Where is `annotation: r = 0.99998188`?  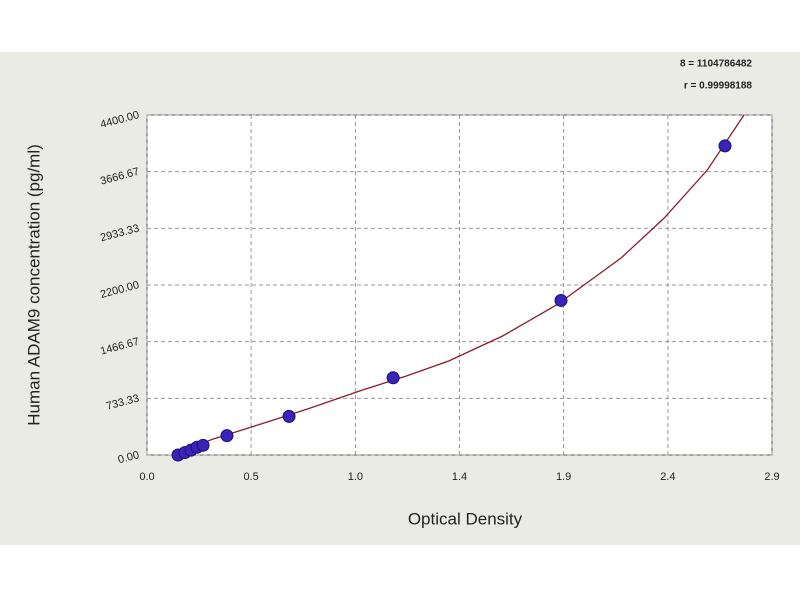
annotation: r = 0.99998188 is located at coordinates (718, 86).